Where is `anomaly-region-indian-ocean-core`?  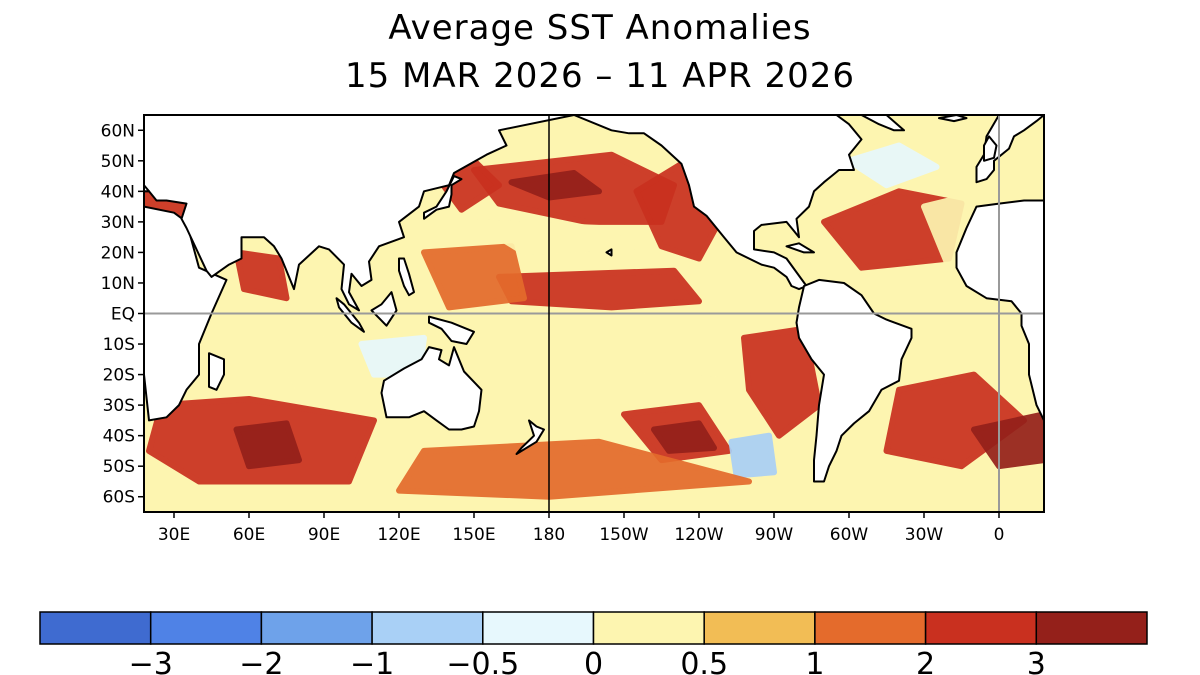
anomaly-region-indian-ocean-core is located at coordinates (267, 445).